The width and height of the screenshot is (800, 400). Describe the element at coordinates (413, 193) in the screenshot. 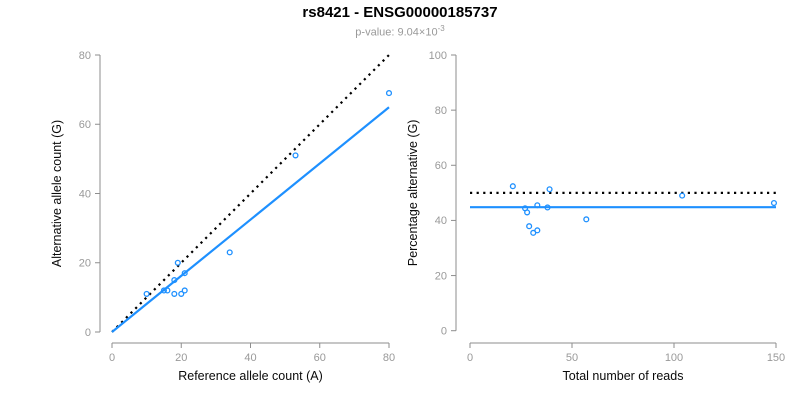

I see `y-axis-title: Percentage alternative (G)` at that location.